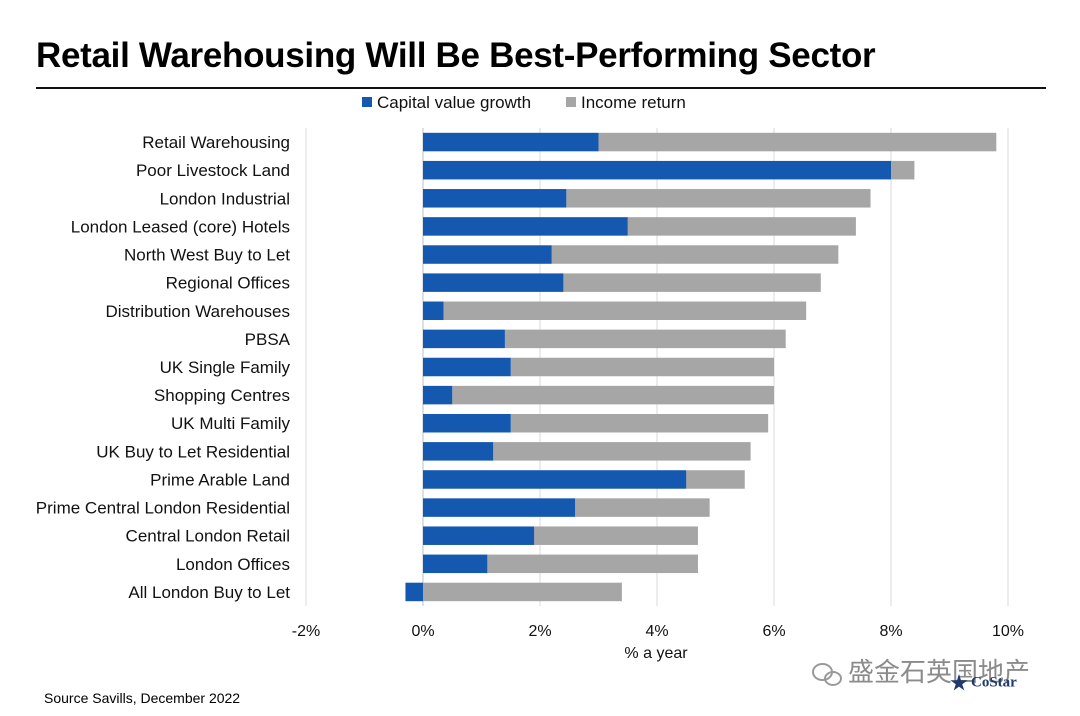 The image size is (1080, 716). I want to click on category-label: Regional Offices, so click(228, 283).